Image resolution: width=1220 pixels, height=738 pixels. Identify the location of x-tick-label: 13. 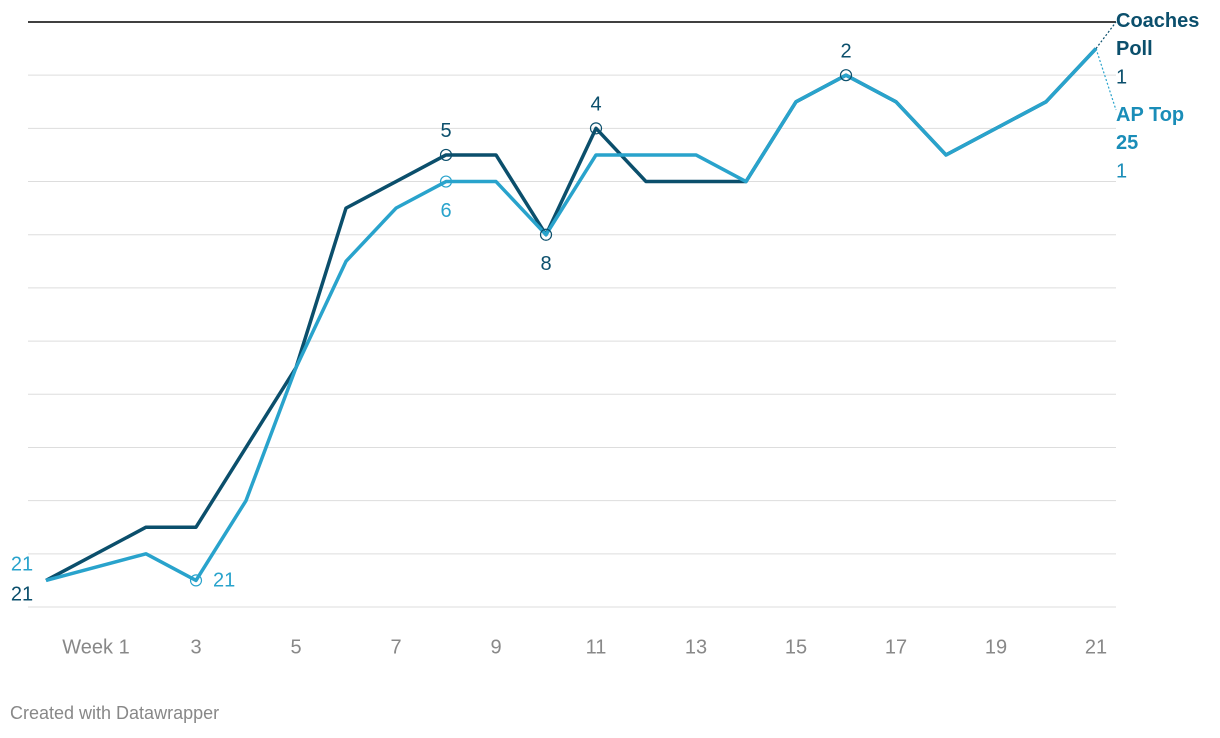
(696, 647).